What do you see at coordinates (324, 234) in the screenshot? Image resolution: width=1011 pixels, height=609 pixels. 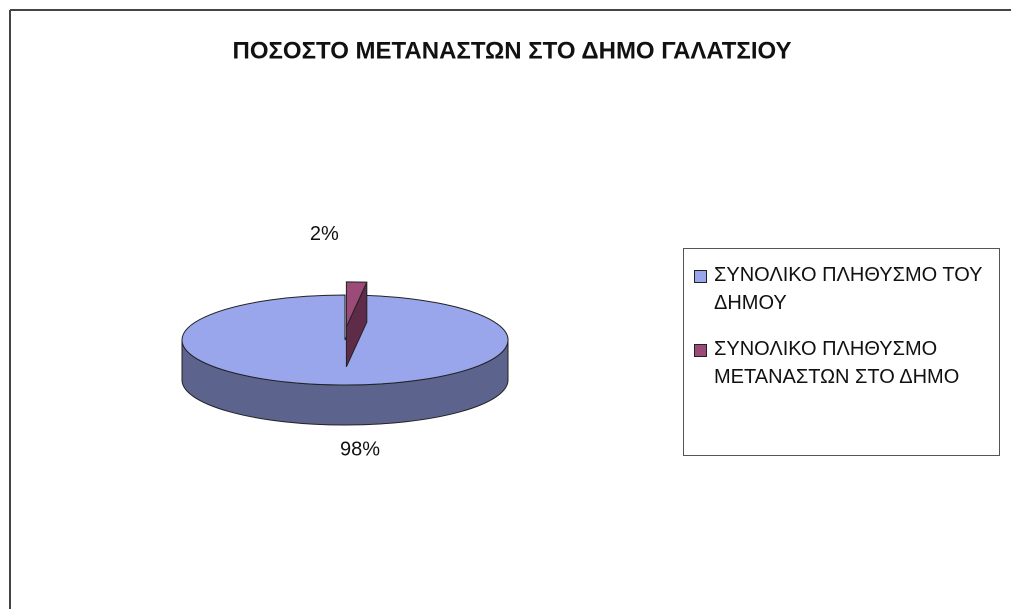 I see `data-label: 2%` at bounding box center [324, 234].